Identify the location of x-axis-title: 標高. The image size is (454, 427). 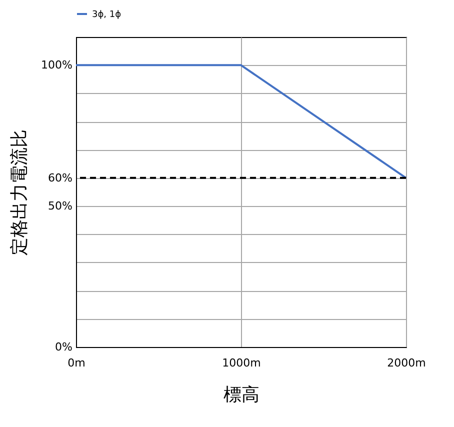
(242, 395).